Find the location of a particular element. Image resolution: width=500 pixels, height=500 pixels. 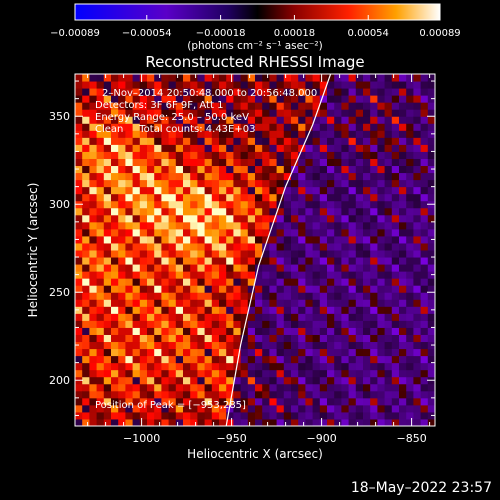

colorbar-tick-label: −0.00089 is located at coordinates (75, 33).